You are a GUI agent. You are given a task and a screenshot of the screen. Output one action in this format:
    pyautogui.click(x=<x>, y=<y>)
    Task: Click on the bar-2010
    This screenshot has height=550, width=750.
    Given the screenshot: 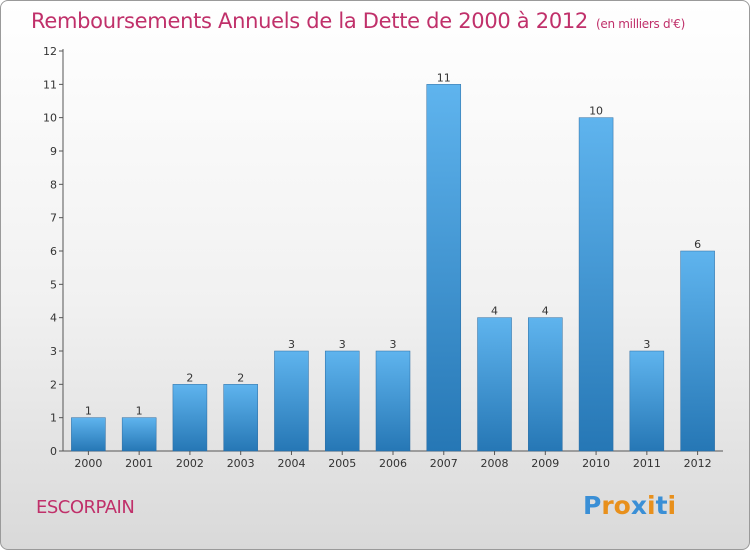 What is the action you would take?
    pyautogui.click(x=596, y=284)
    